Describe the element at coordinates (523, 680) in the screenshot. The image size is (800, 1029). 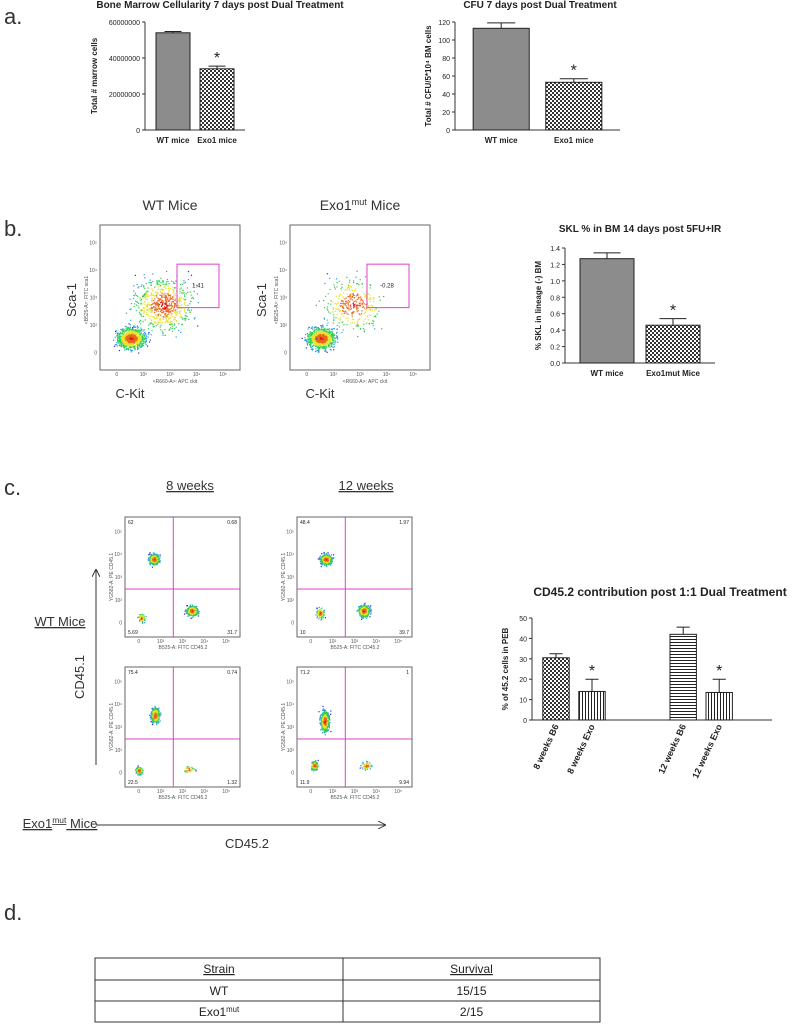
I see `y-tick-label: 20` at that location.